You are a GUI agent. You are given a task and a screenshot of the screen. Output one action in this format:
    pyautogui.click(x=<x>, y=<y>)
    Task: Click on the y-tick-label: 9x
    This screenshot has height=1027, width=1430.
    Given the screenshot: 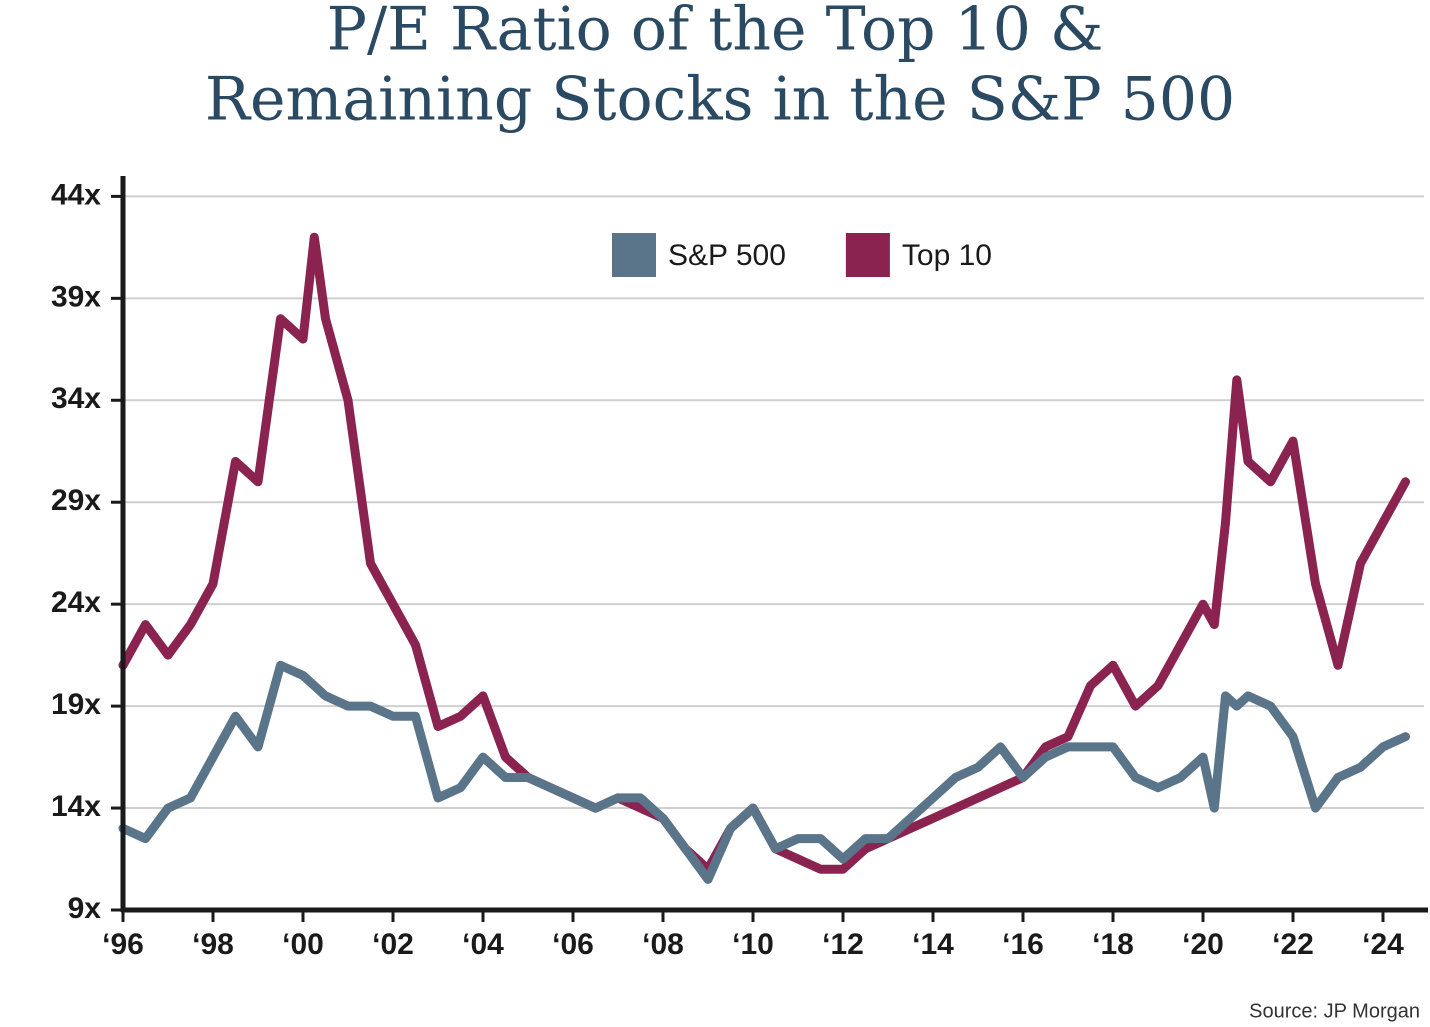 What is the action you would take?
    pyautogui.click(x=85, y=908)
    